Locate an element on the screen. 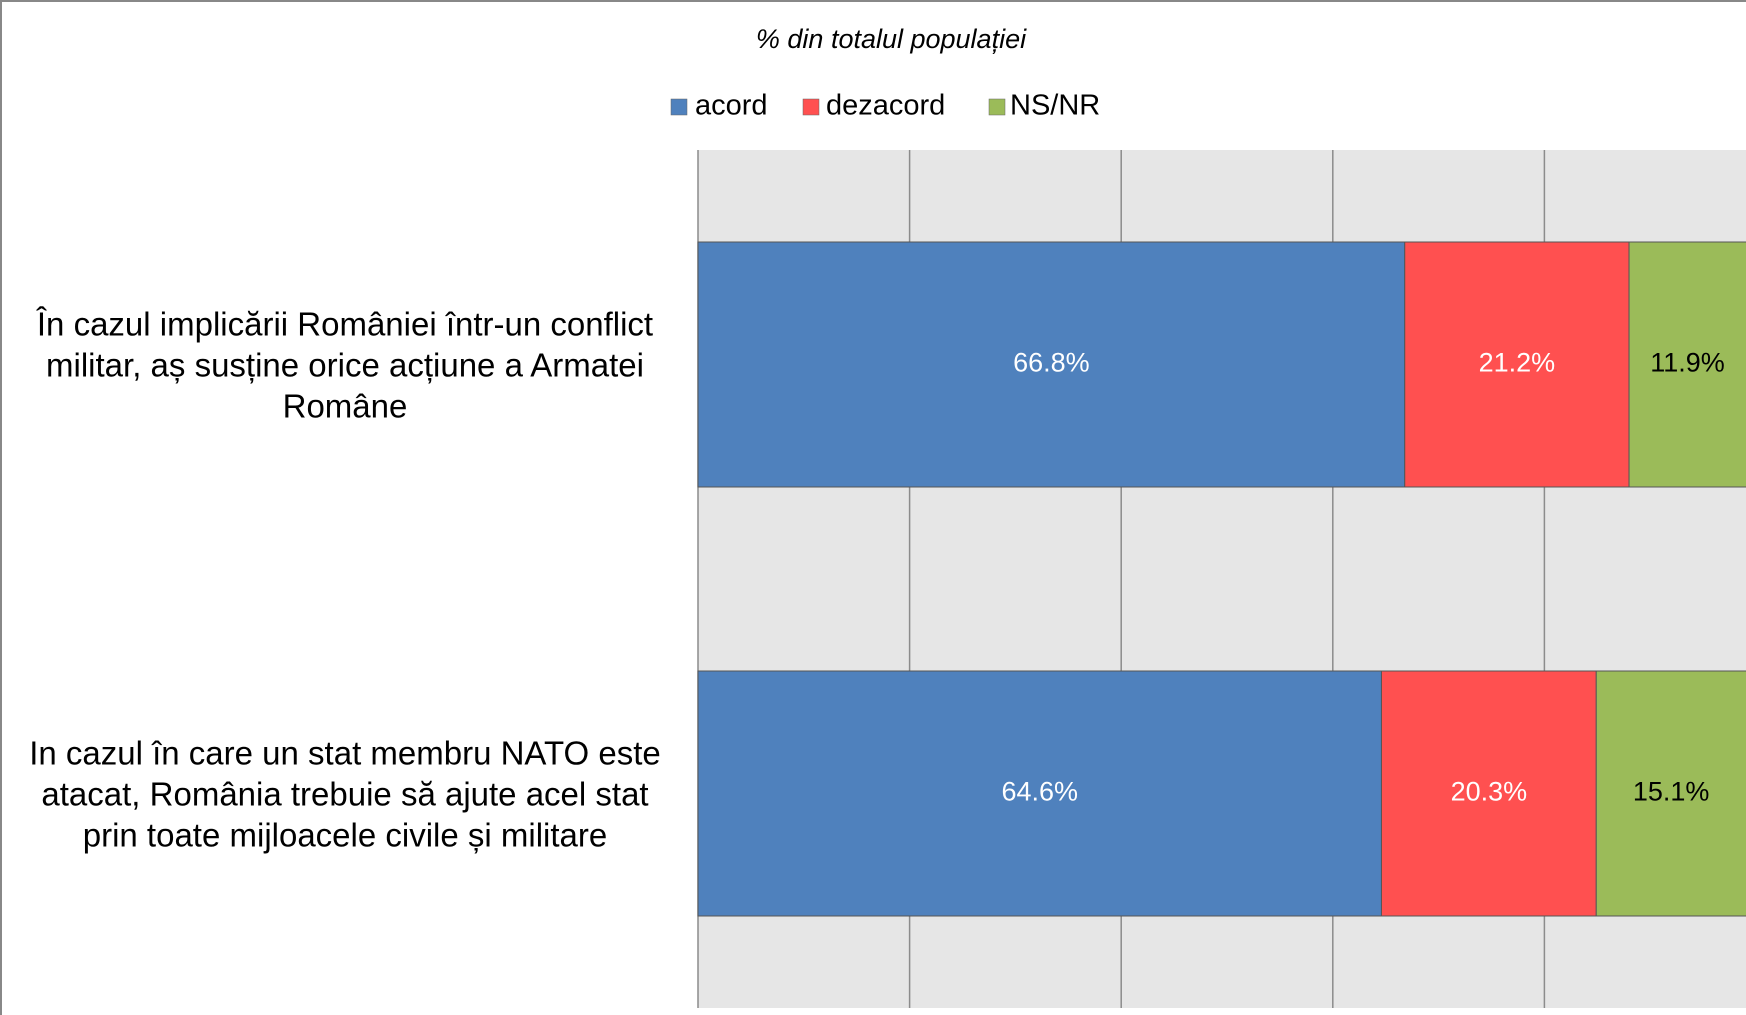 The image size is (1746, 1015). legend-label: dezacord is located at coordinates (885, 106).